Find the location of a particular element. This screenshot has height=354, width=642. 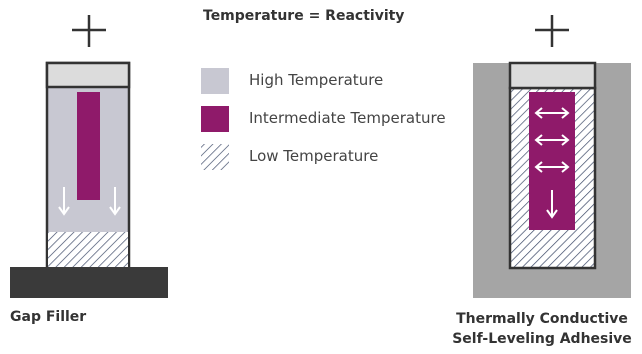

gap-filler-cap is located at coordinates (88, 75).